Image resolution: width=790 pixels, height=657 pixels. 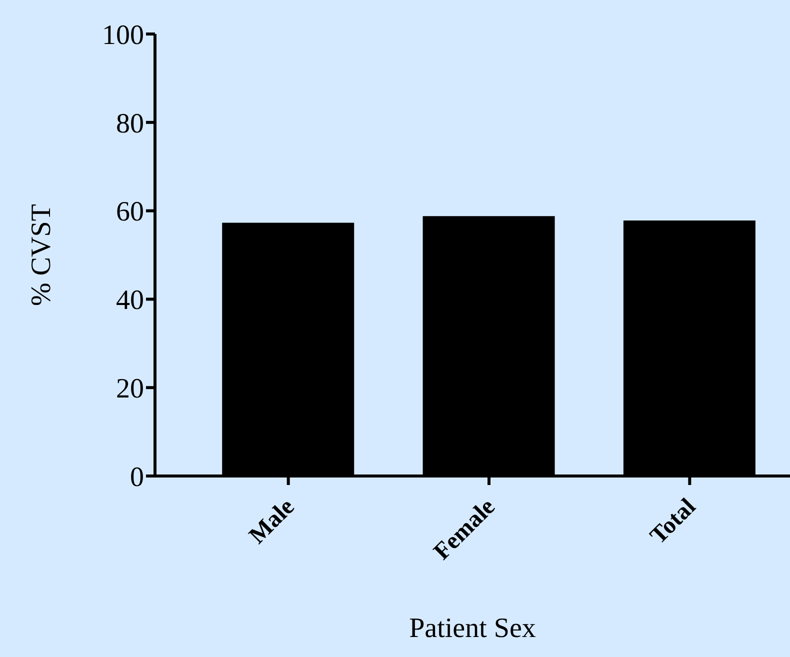 I want to click on y-tick-label: 40, so click(x=130, y=300).